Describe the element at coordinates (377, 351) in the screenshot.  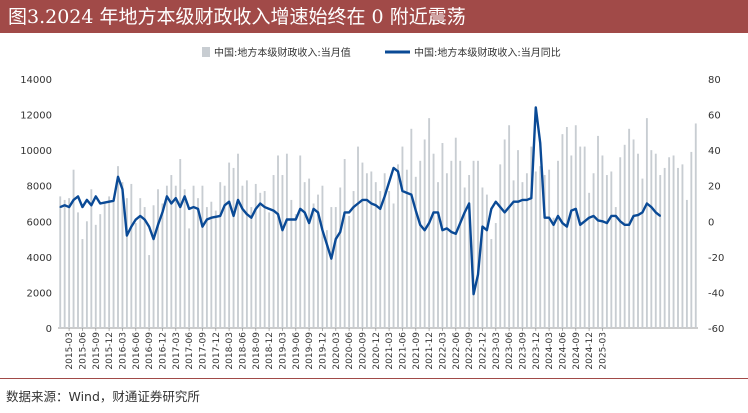
I see `x-tick-label: 2020-12` at that location.